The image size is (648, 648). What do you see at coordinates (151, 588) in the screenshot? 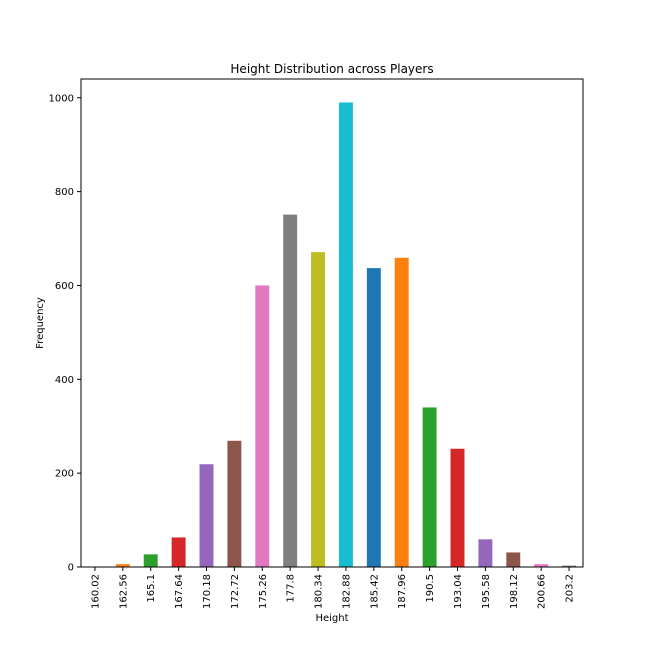
I see `x-tick-label: 165.1` at bounding box center [151, 588].